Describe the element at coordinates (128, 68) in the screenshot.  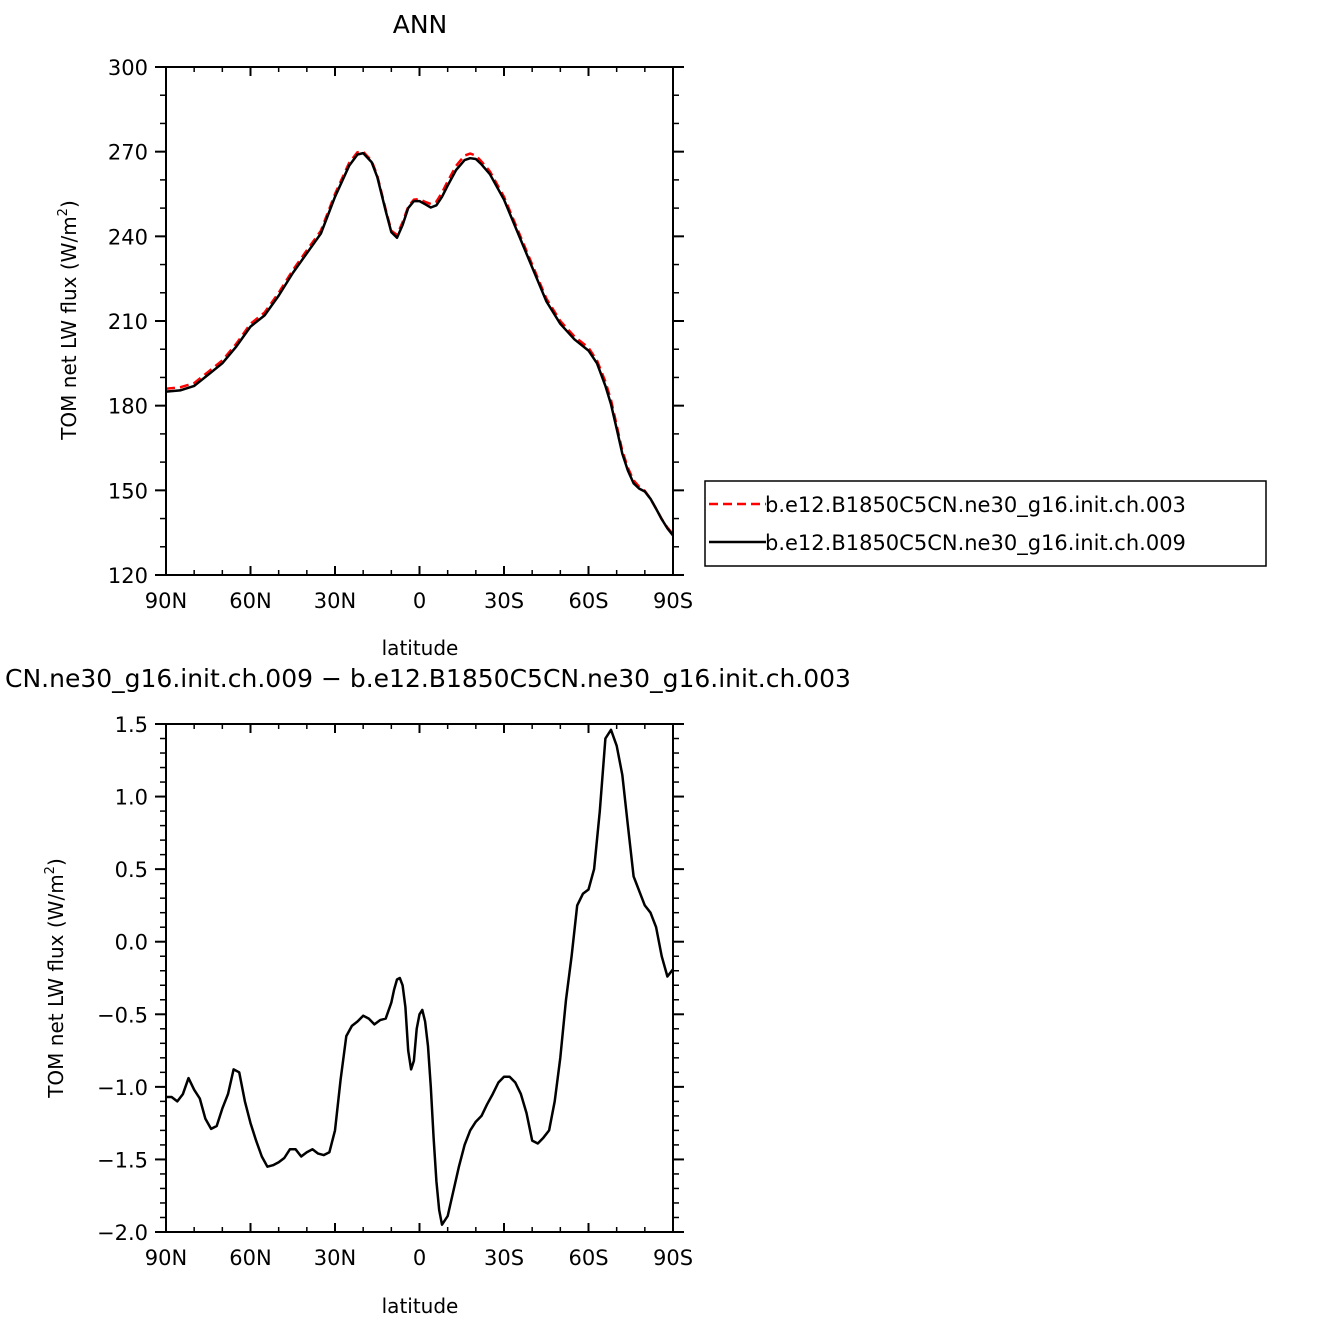
I see `top-y-tick-label: 300` at that location.